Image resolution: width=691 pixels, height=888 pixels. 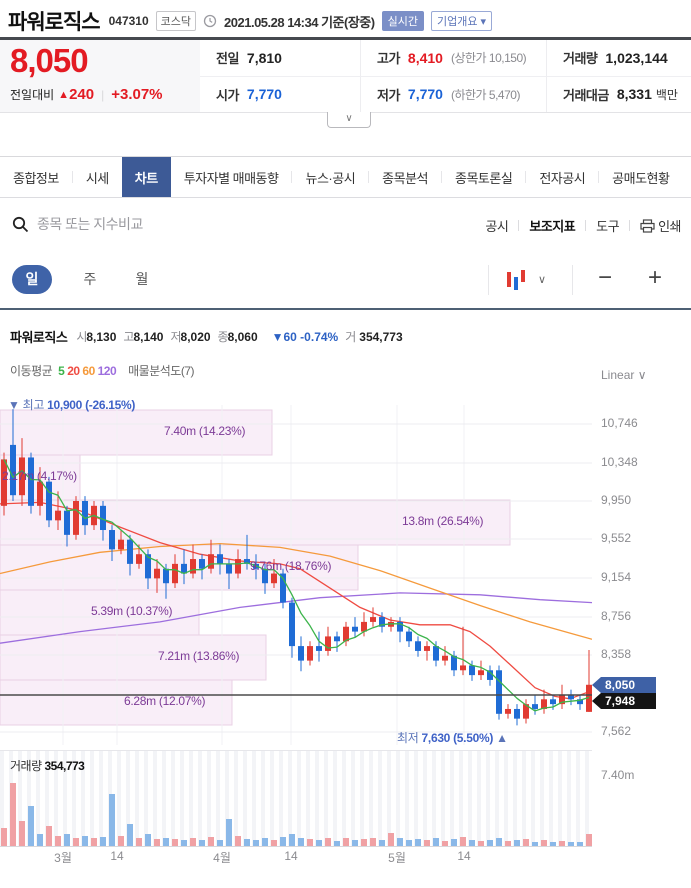 What do you see at coordinates (39, 476) in the screenshot?
I see `volume-profile-value: 2.17m (4.17%)` at bounding box center [39, 476].